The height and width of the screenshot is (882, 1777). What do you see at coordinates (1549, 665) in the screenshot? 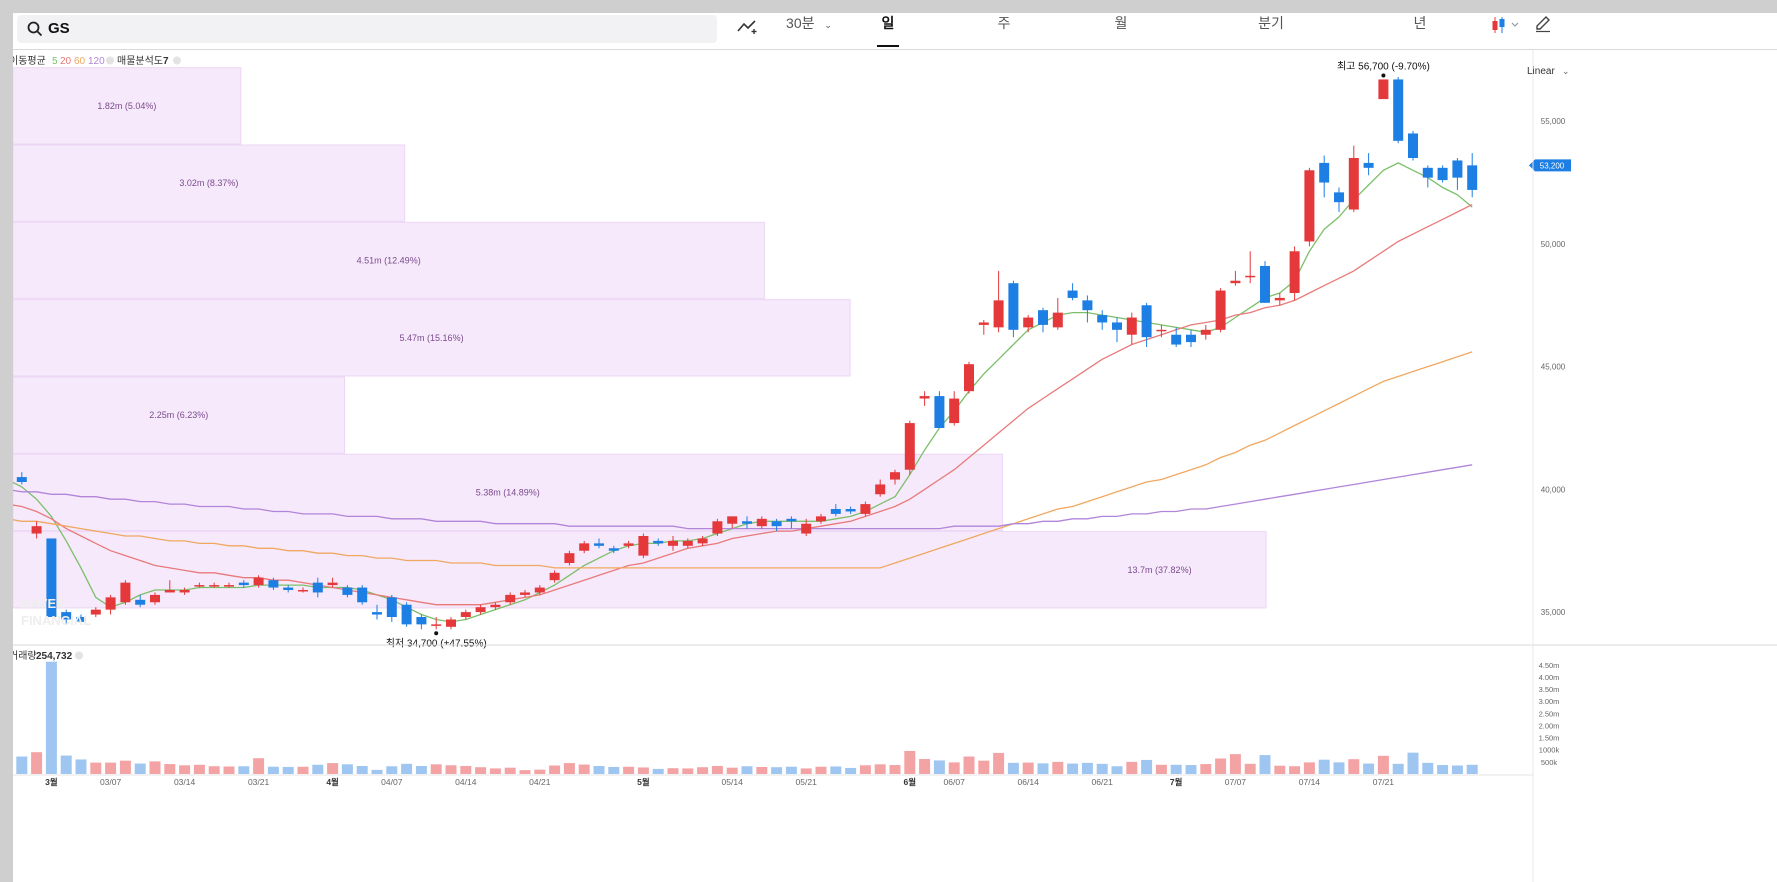
I see `volume-tick-label: 4.50m` at bounding box center [1549, 665].